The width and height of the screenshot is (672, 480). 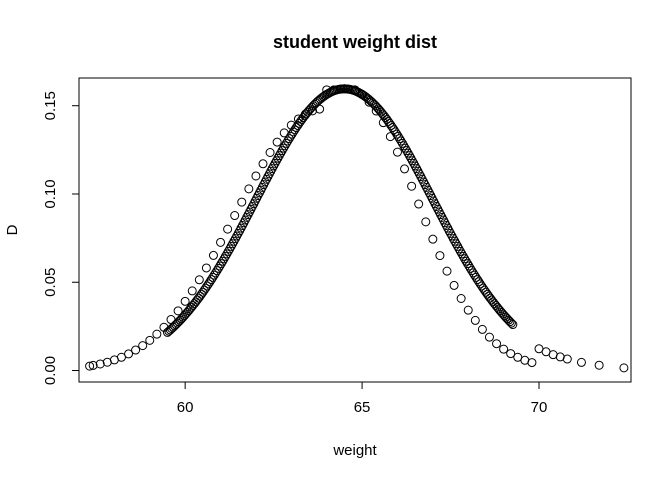 I want to click on y-axis-label: D, so click(x=12, y=229).